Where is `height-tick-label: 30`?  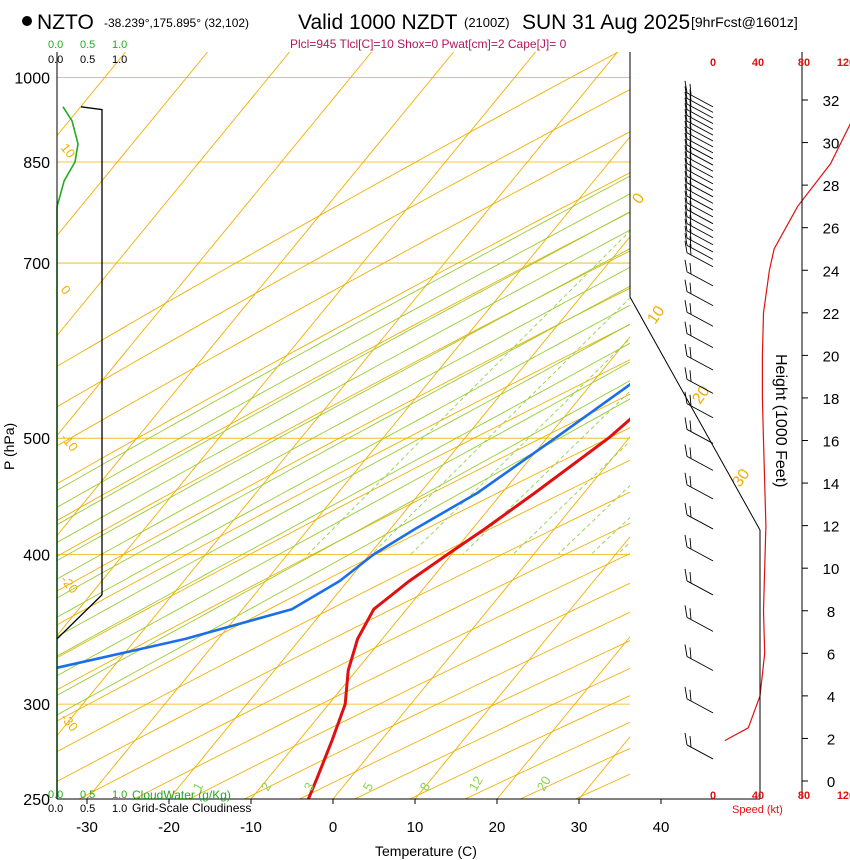
height-tick-label: 30 is located at coordinates (831, 144).